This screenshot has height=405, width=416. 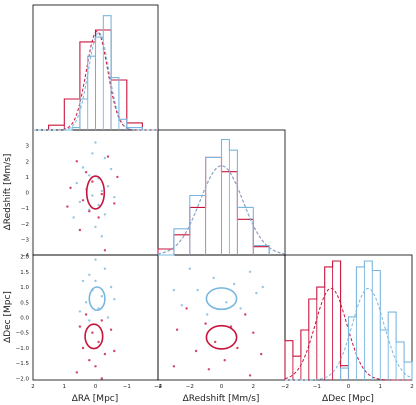 What do you see at coordinates (28, 194) in the screenshot?
I see `y-tick-label: 0` at bounding box center [28, 194].